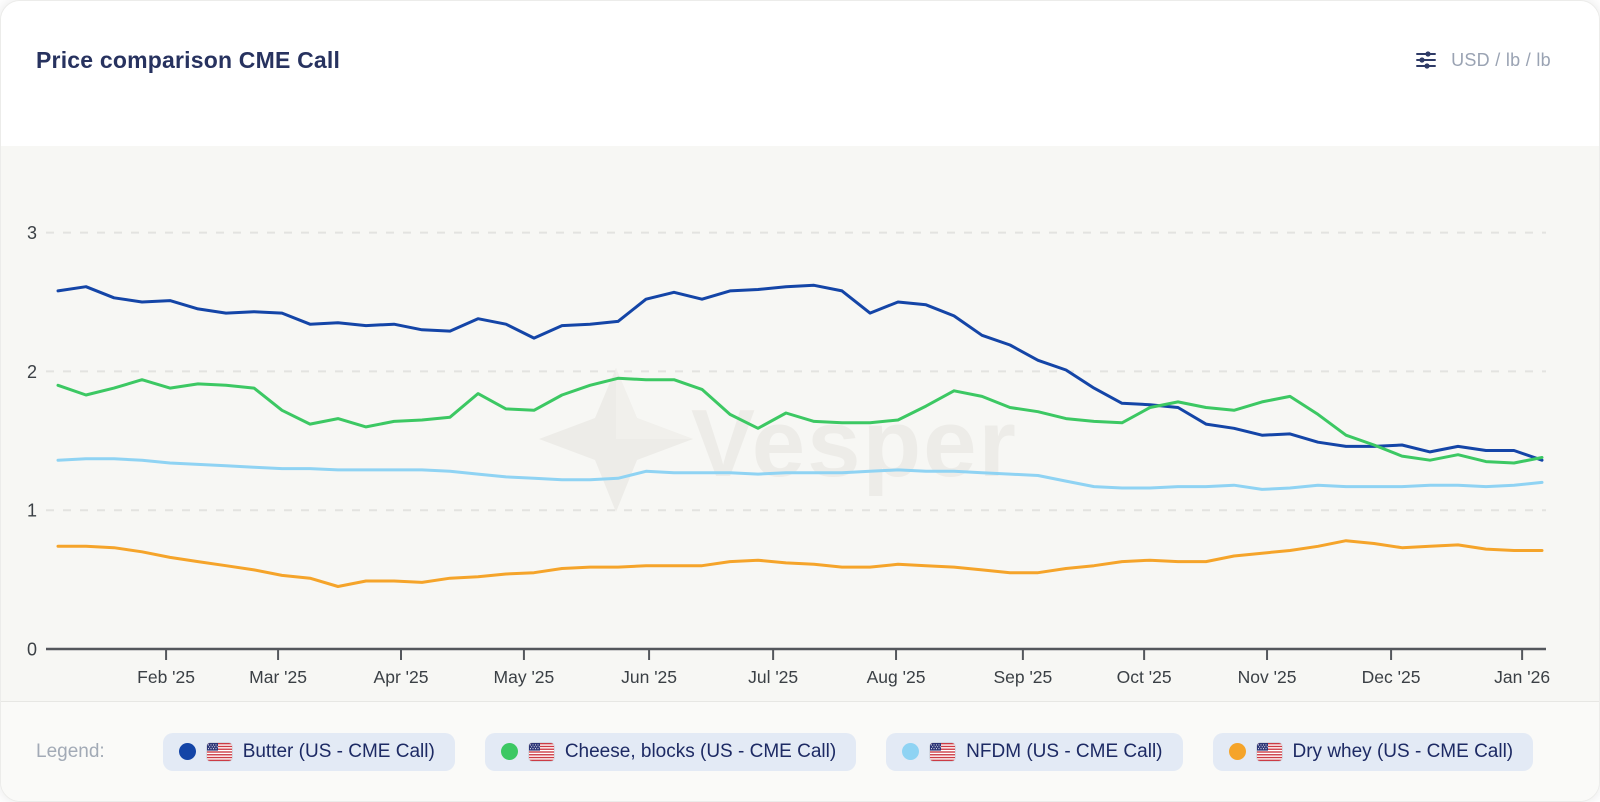 This screenshot has width=1600, height=802. I want to click on x-tick-label: Sep '25, so click(1022, 677).